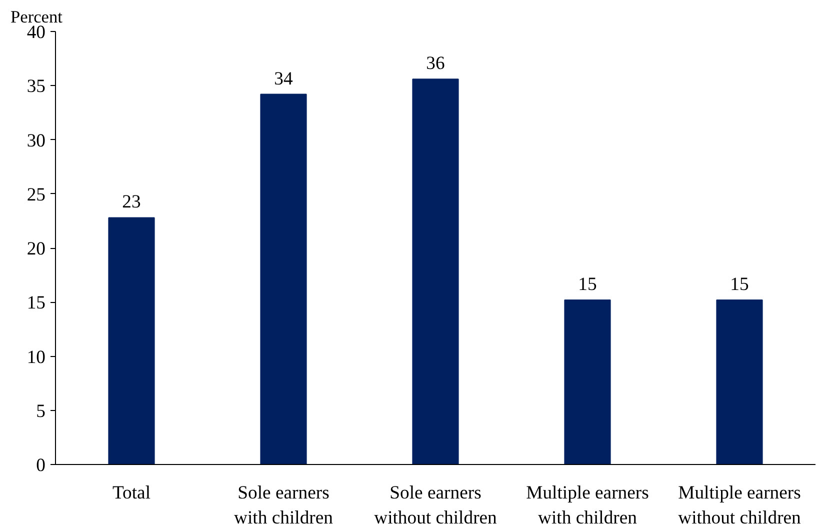  Describe the element at coordinates (740, 505) in the screenshot. I see `x-tick-label: Multiple earners without children` at that location.